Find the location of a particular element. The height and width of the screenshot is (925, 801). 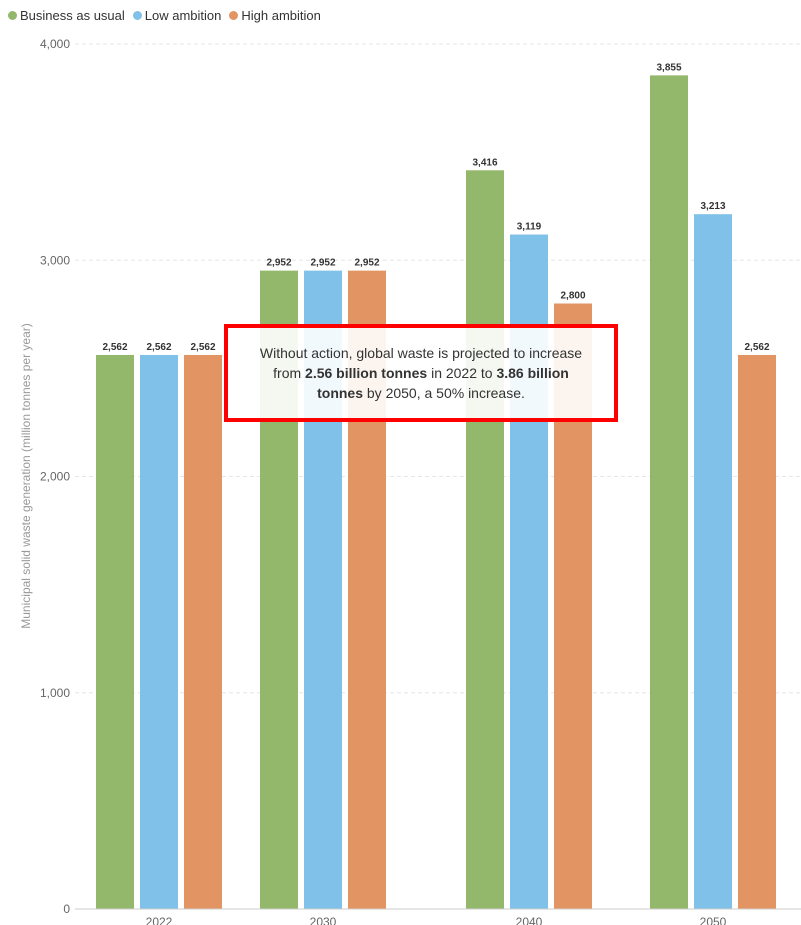

x-axis-ticks: 2022 2030 2040 2050 is located at coordinates (436, 920).